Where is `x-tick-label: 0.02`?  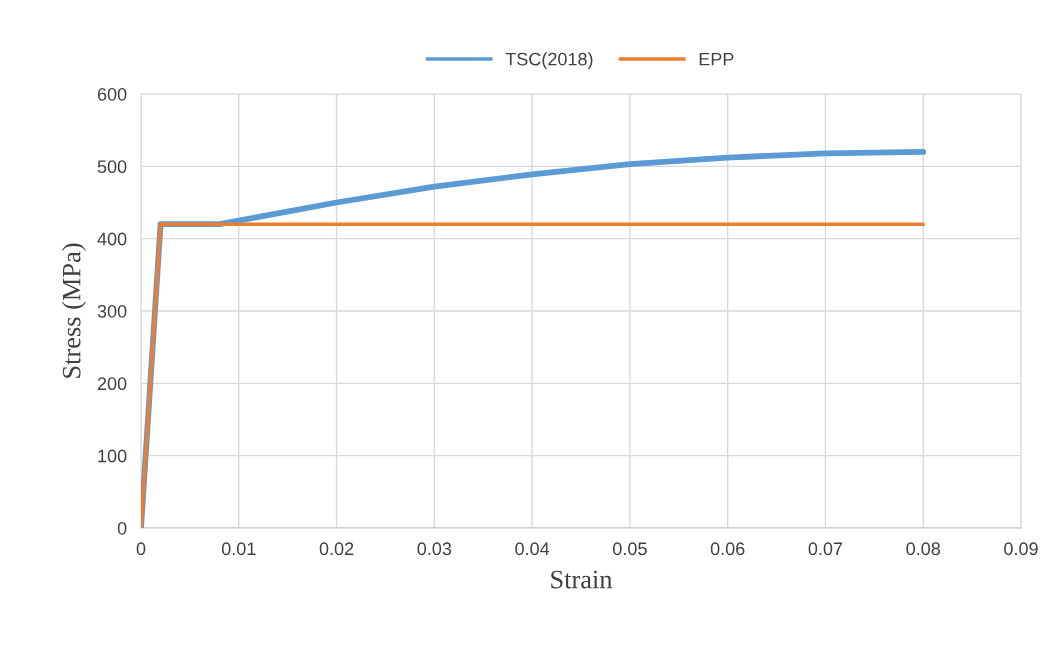
x-tick-label: 0.02 is located at coordinates (336, 549).